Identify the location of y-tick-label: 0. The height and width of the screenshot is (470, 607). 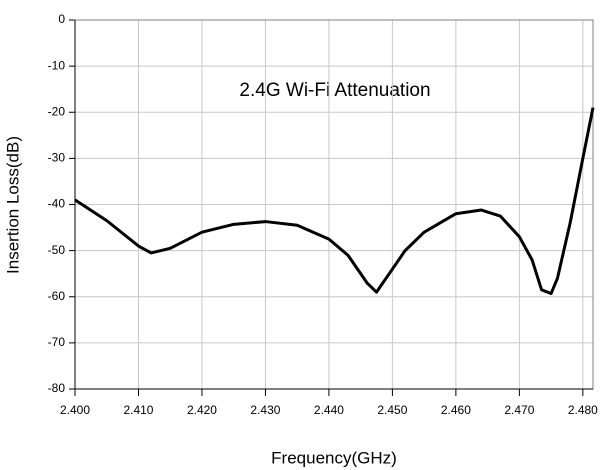
(61, 19).